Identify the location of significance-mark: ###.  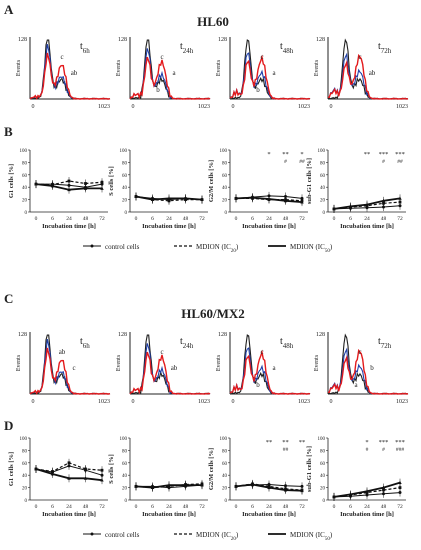
(400, 450).